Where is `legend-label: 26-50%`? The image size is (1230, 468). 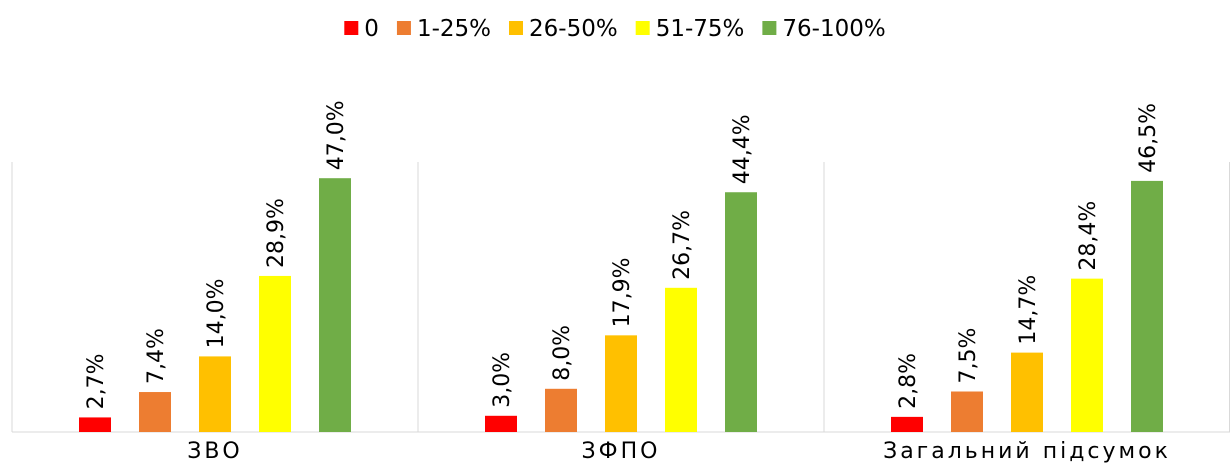
legend-label: 26-50% is located at coordinates (573, 29).